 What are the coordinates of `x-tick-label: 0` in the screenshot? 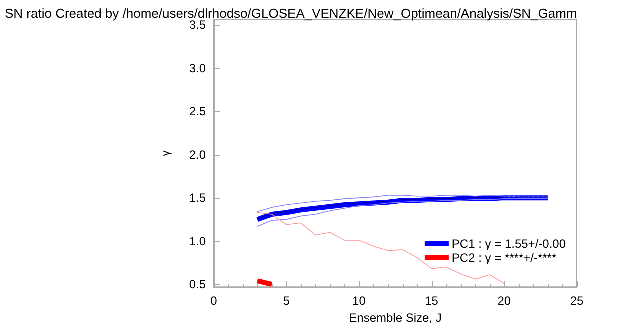 It's located at (214, 301).